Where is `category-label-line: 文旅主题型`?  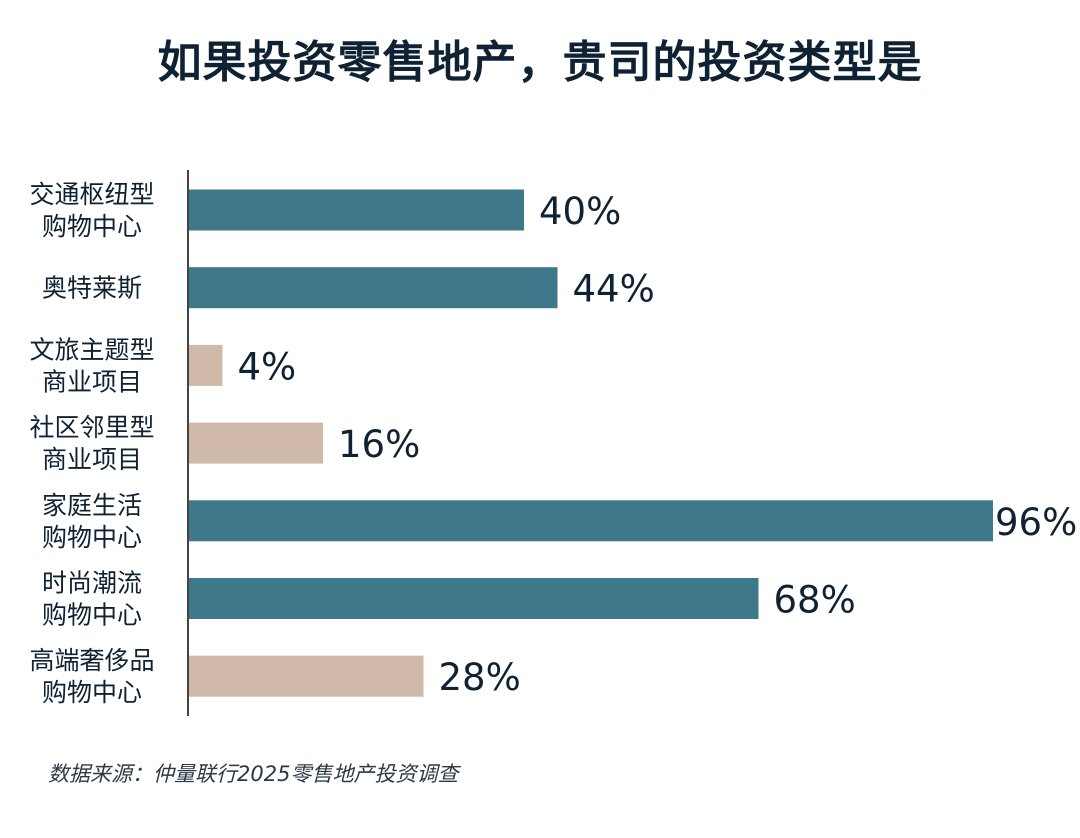 category-label-line: 文旅主题型 is located at coordinates (91, 349).